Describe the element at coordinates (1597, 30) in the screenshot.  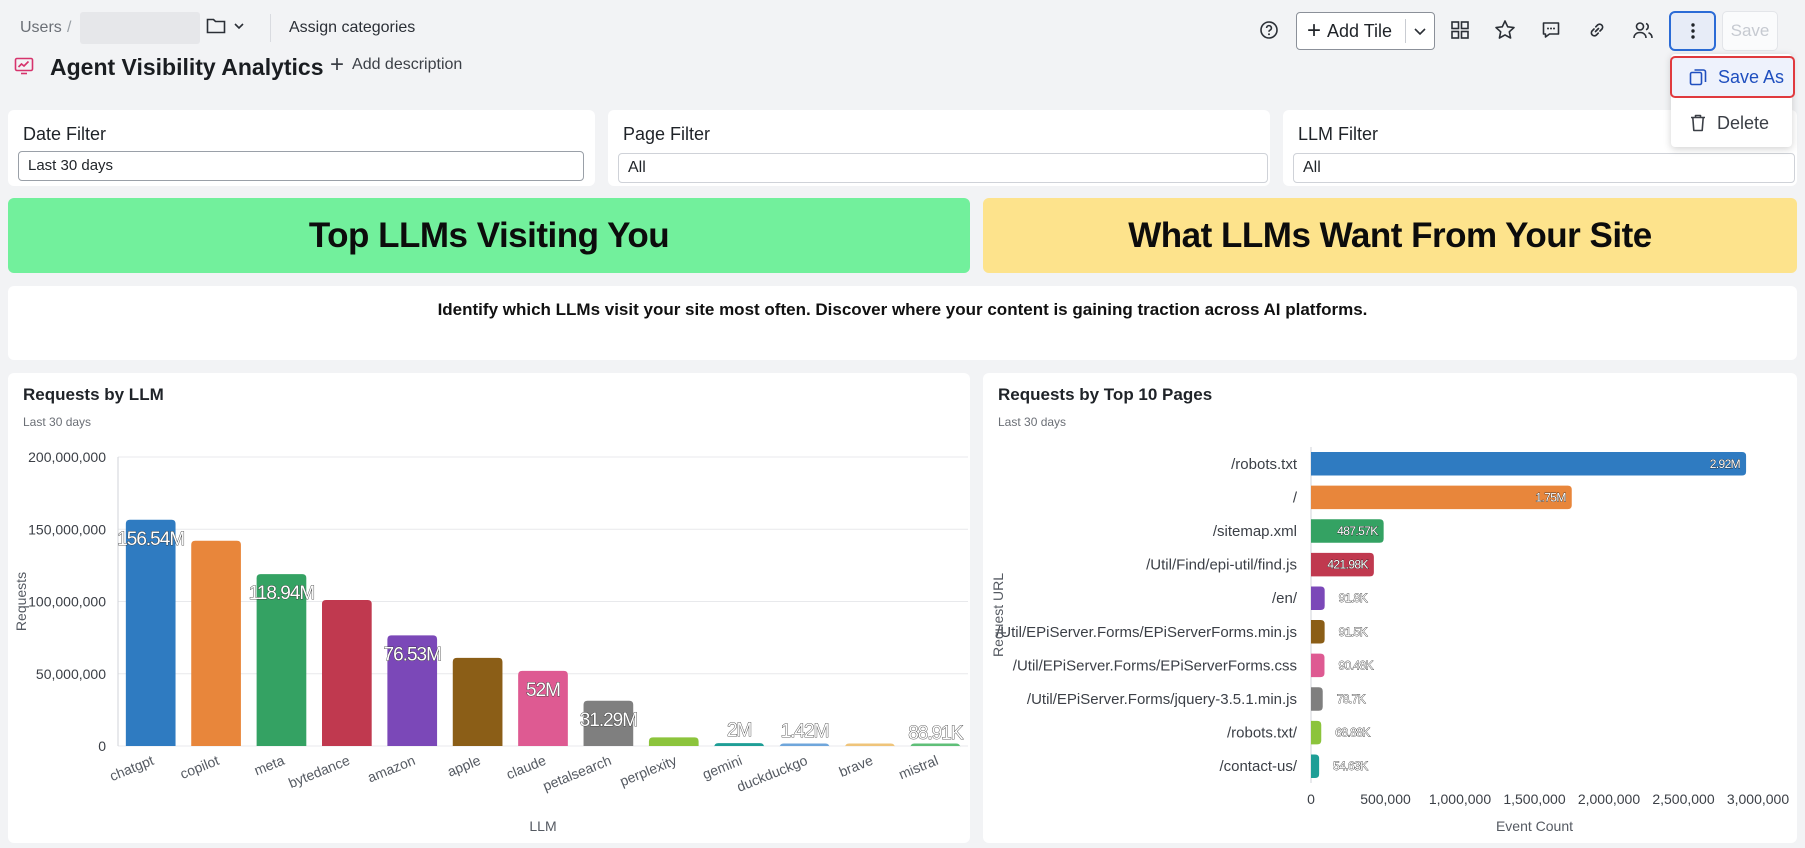
I see `link-icon` at that location.